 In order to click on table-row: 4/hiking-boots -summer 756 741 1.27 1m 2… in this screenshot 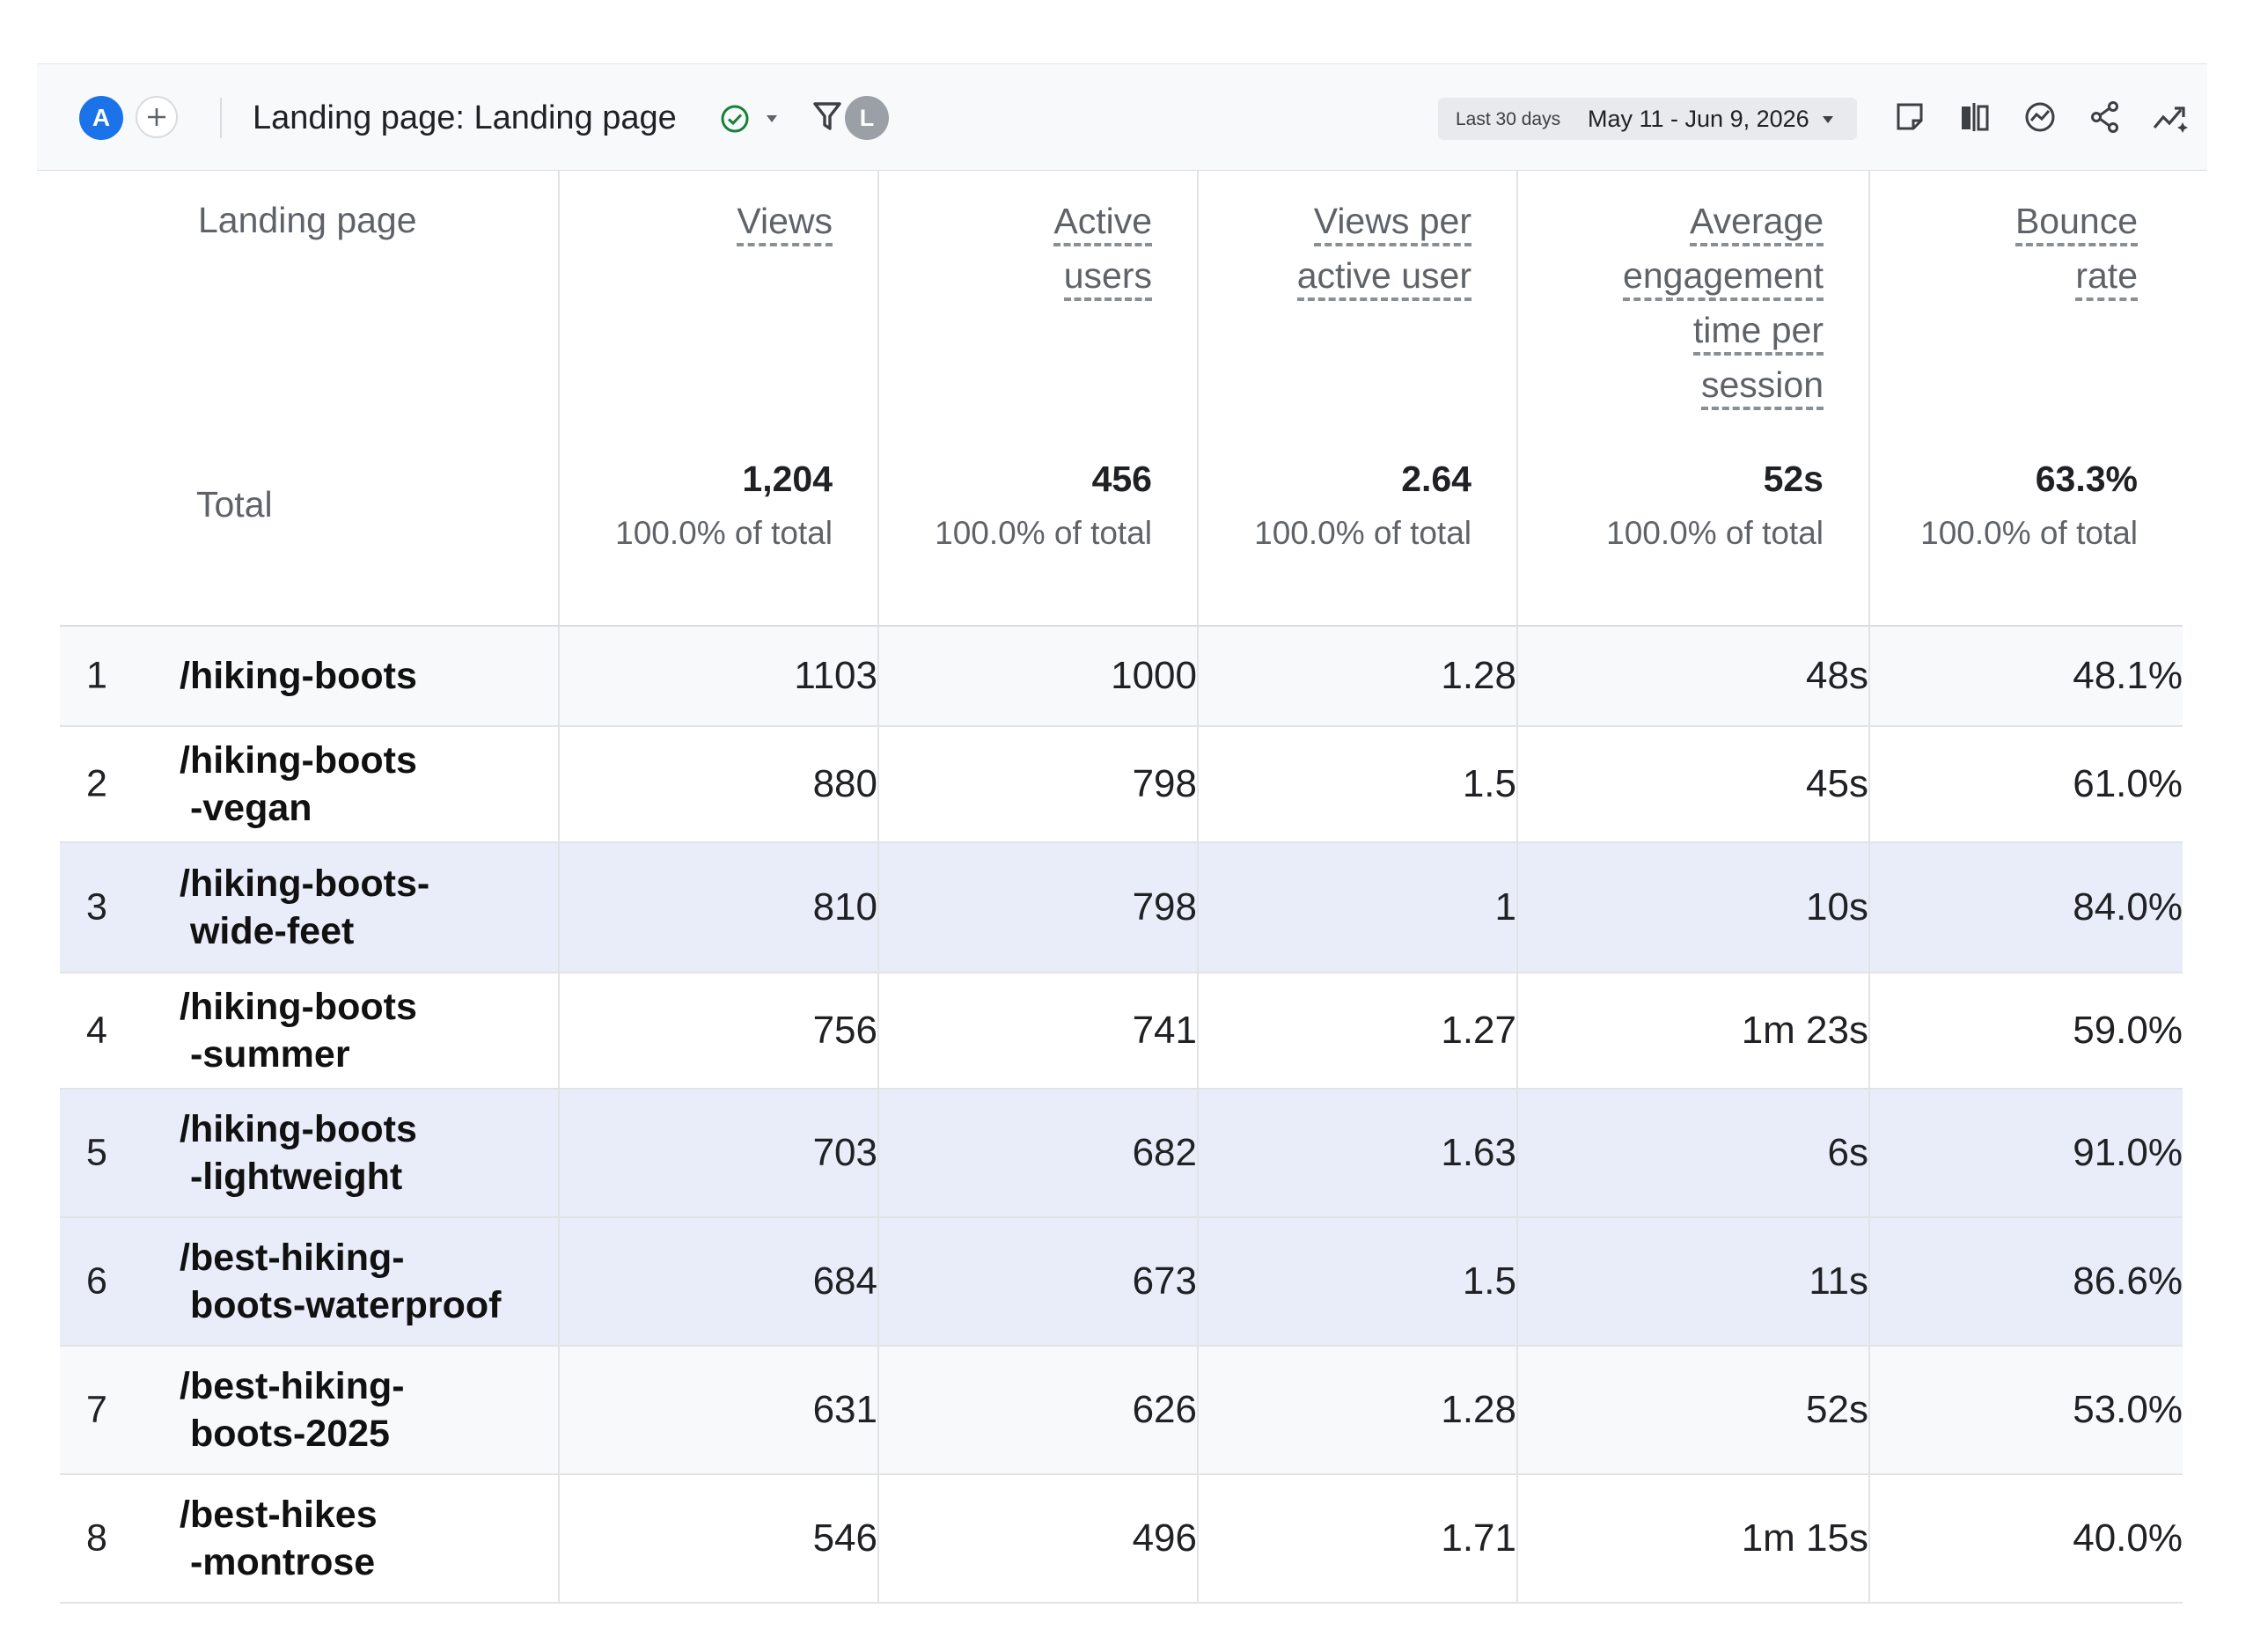, I will do `click(1121, 1031)`.